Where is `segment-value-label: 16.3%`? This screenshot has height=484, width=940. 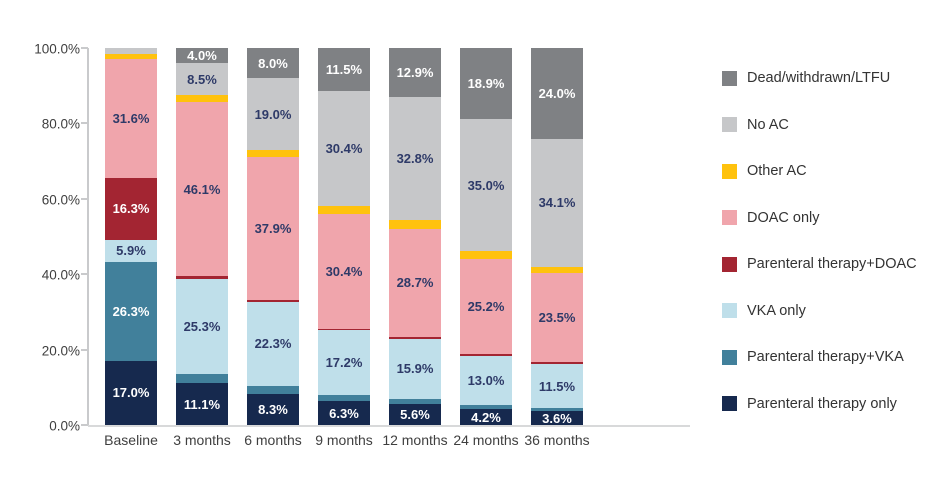 segment-value-label: 16.3% is located at coordinates (131, 209).